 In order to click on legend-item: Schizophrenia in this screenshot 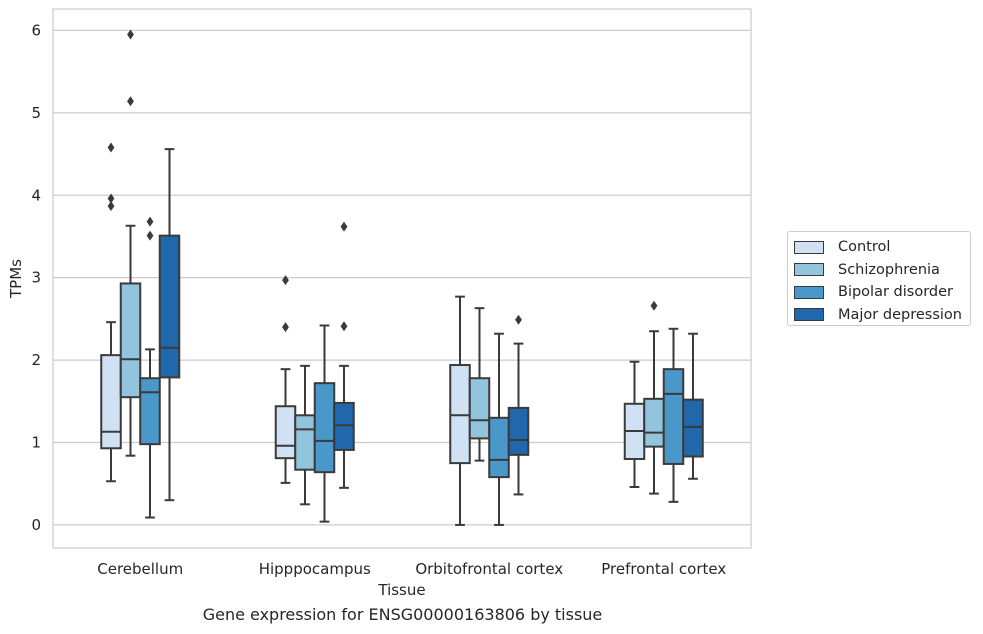, I will do `click(879, 270)`.